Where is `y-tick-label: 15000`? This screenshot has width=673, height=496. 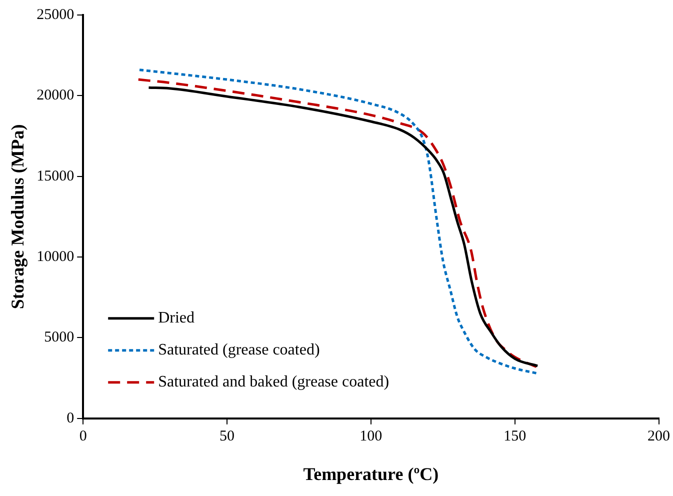
y-tick-label: 15000 is located at coordinates (55, 176).